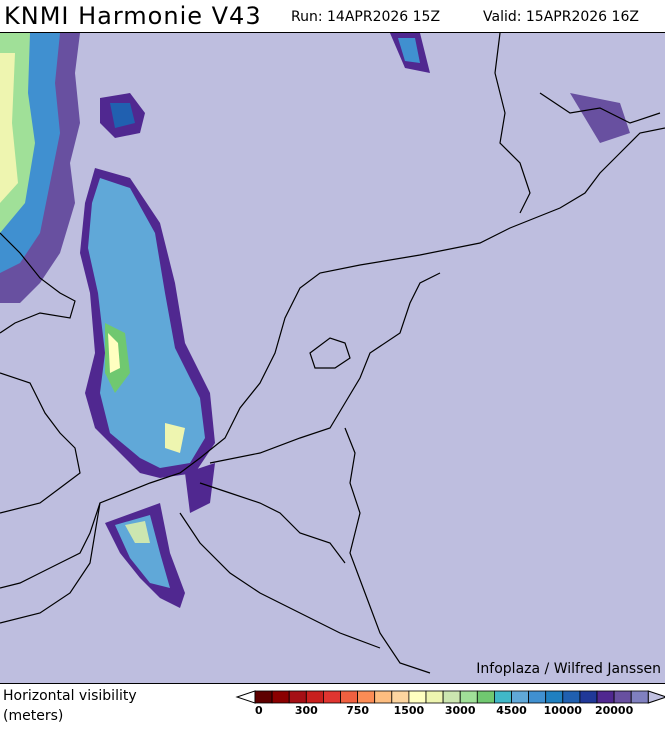  I want to click on colorbar-tick-label: 20000, so click(614, 710).